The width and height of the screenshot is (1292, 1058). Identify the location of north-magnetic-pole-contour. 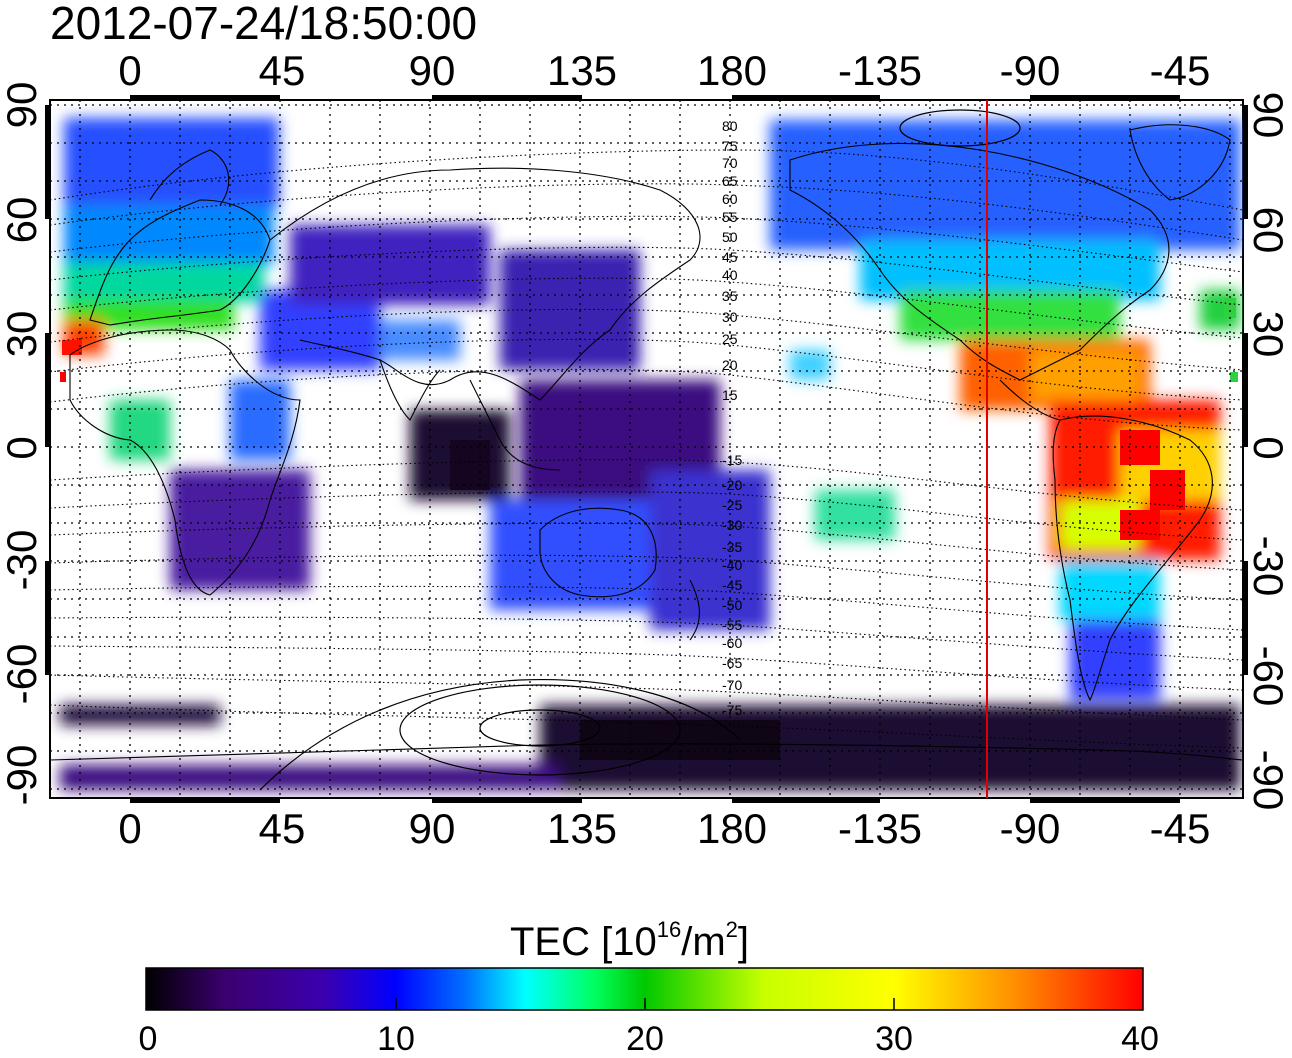
(960, 128).